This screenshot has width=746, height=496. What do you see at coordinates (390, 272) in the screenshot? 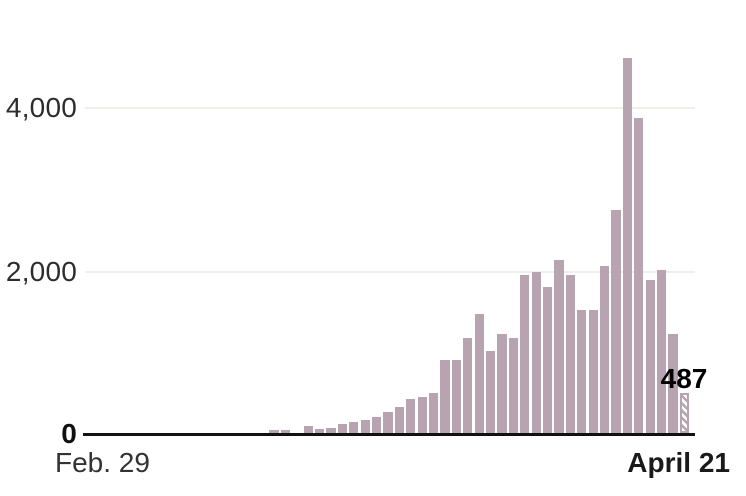
I see `gridline-2000` at bounding box center [390, 272].